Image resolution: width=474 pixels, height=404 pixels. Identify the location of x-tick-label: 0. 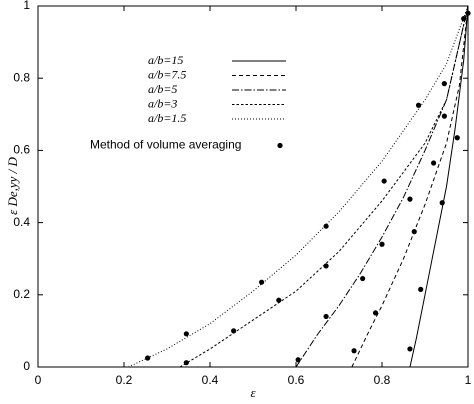
(38, 380).